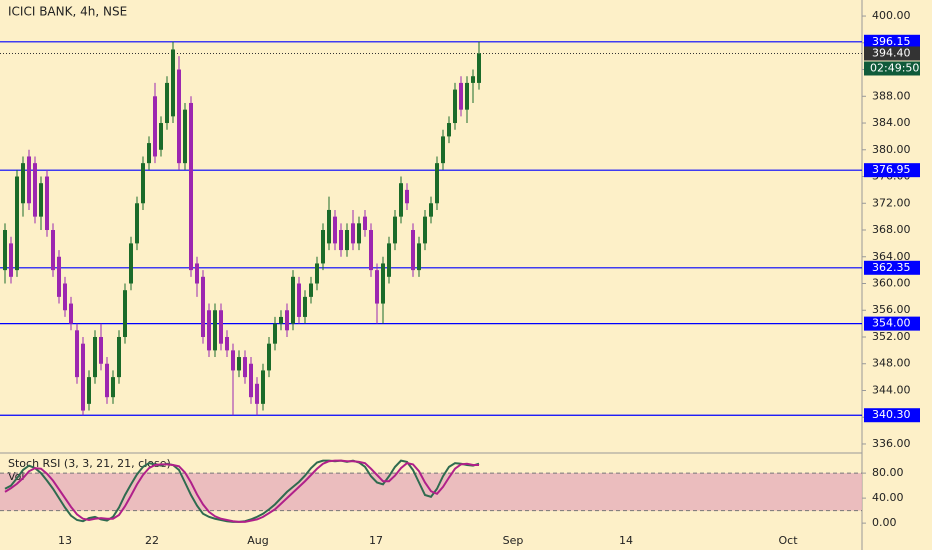 This screenshot has width=932, height=550. I want to click on y-tick-label: 360.00, so click(891, 283).